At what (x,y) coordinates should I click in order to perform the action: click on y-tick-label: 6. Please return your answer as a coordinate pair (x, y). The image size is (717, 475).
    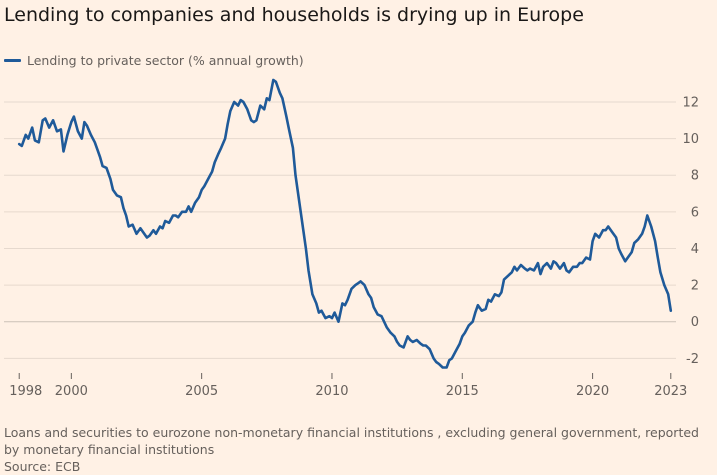
    Looking at the image, I should click on (695, 212).